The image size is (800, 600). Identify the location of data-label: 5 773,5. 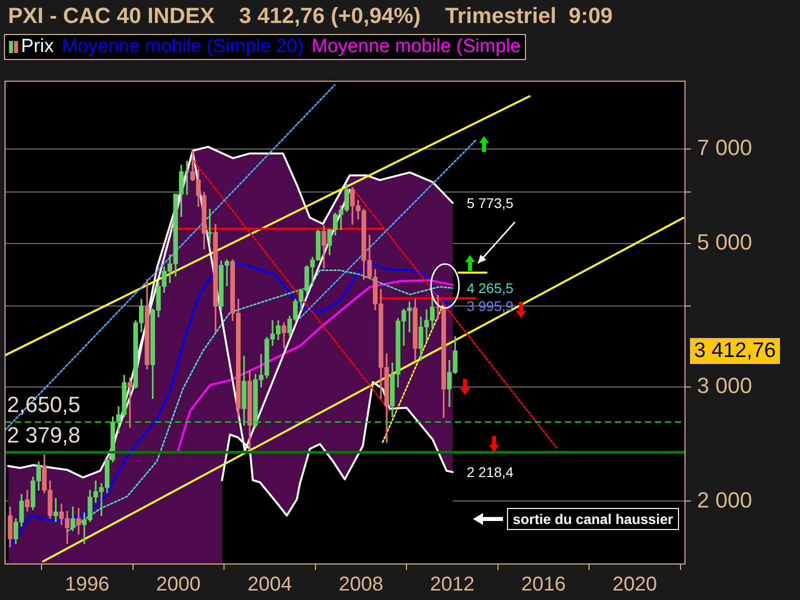
(490, 202).